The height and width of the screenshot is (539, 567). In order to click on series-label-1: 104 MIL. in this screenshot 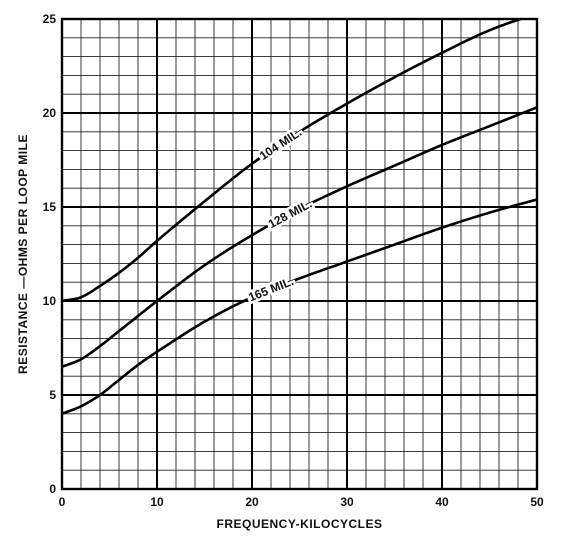, I will do `click(280, 144)`.